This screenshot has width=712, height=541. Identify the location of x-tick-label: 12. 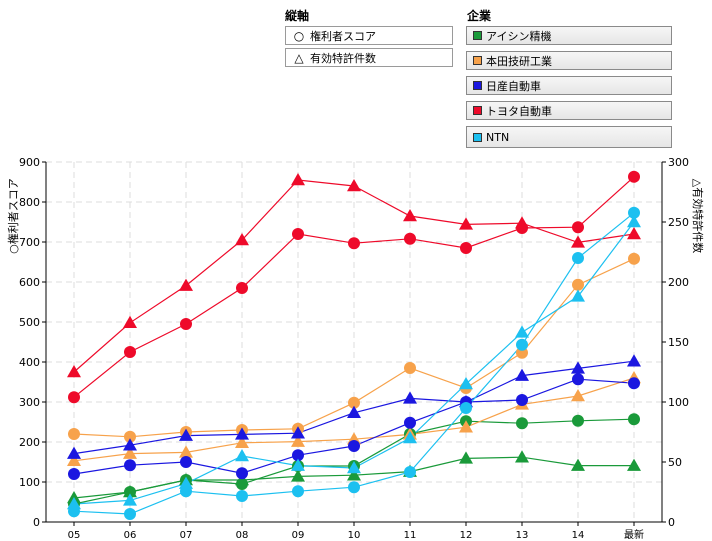
(466, 535).